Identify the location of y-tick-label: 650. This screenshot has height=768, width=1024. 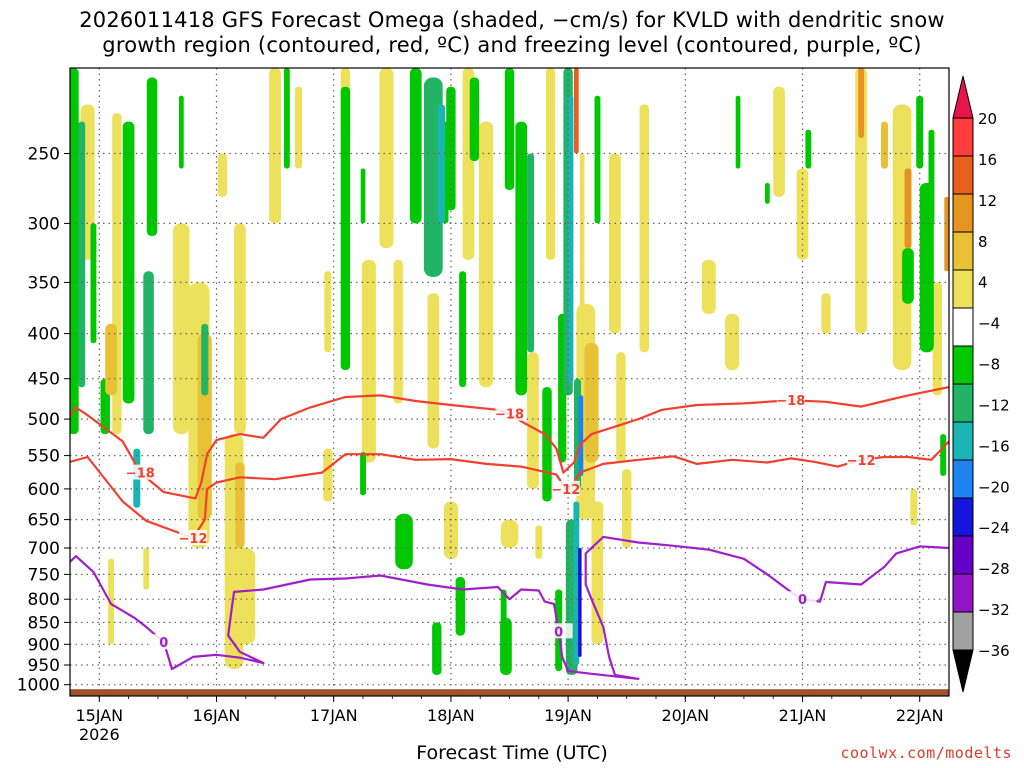
(44, 521).